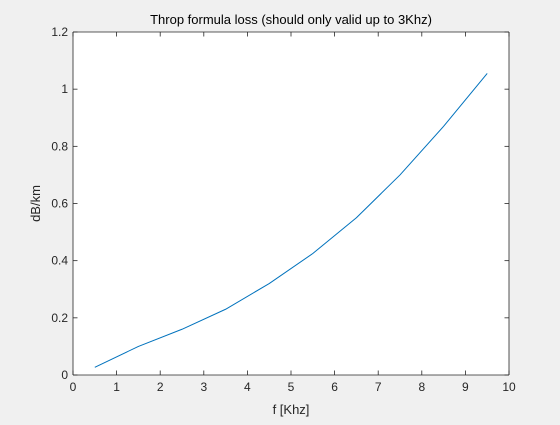 This screenshot has width=560, height=425. I want to click on y-axis-label: dB/km, so click(35, 203).